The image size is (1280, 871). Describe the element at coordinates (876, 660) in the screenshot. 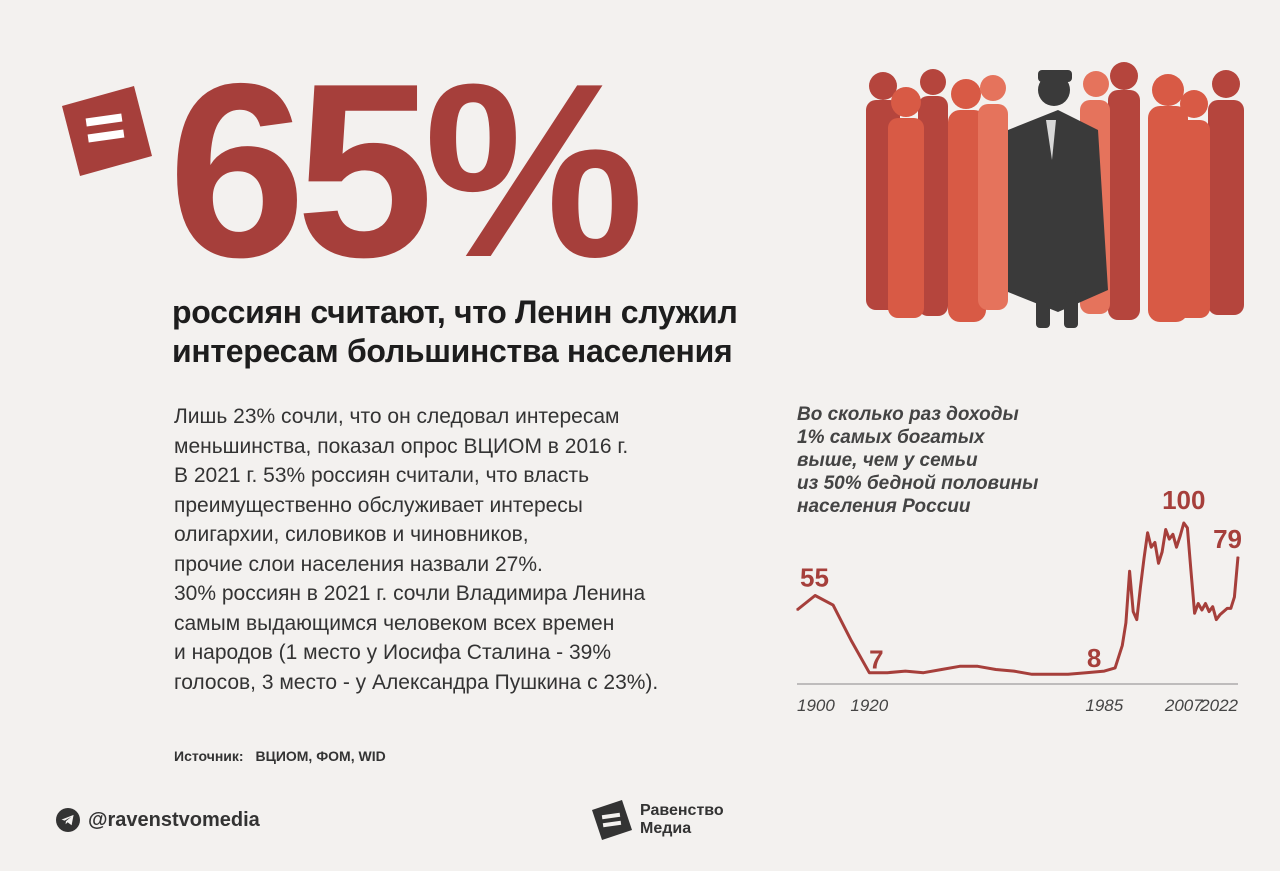

I see `data-label: 7` at that location.